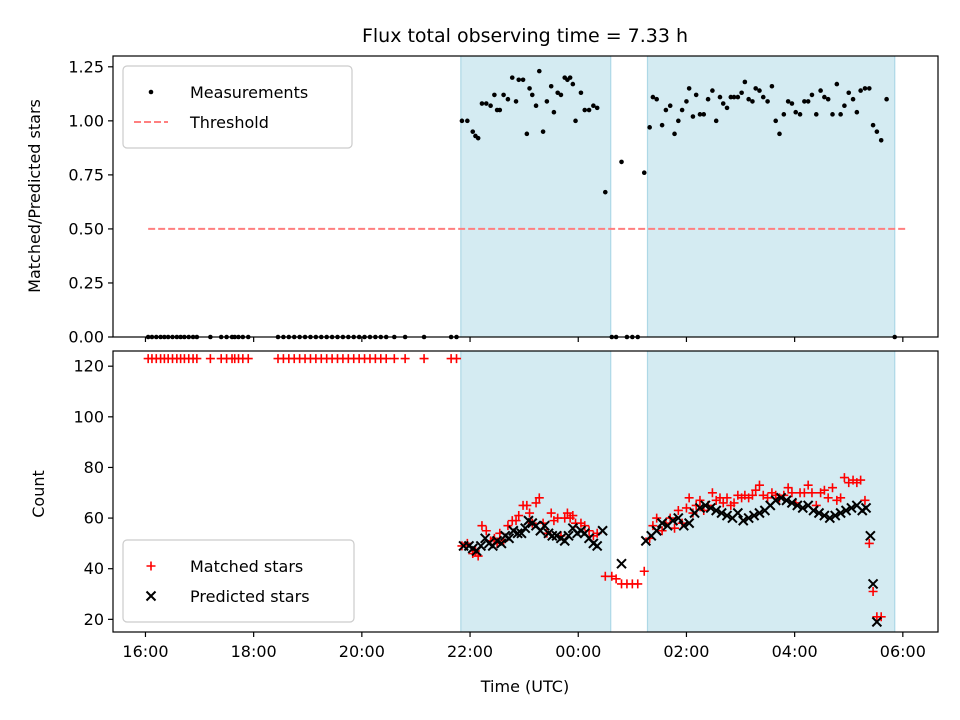  Describe the element at coordinates (88, 416) in the screenshot. I see `y-tick-label: 100` at that location.